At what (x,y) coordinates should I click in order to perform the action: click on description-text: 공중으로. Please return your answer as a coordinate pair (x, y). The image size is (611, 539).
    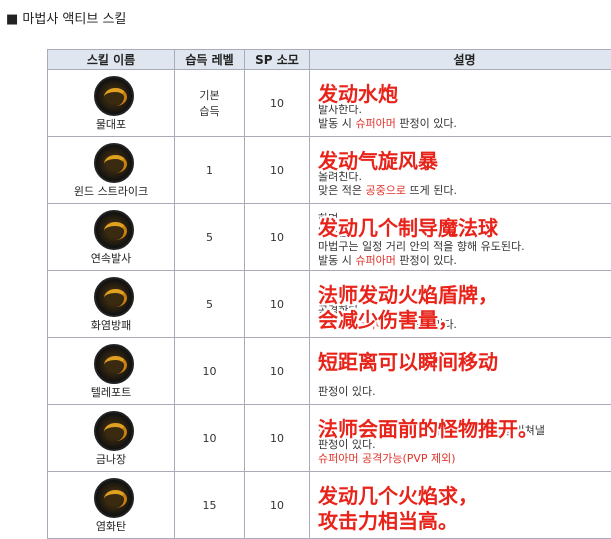
    Looking at the image, I should click on (385, 190).